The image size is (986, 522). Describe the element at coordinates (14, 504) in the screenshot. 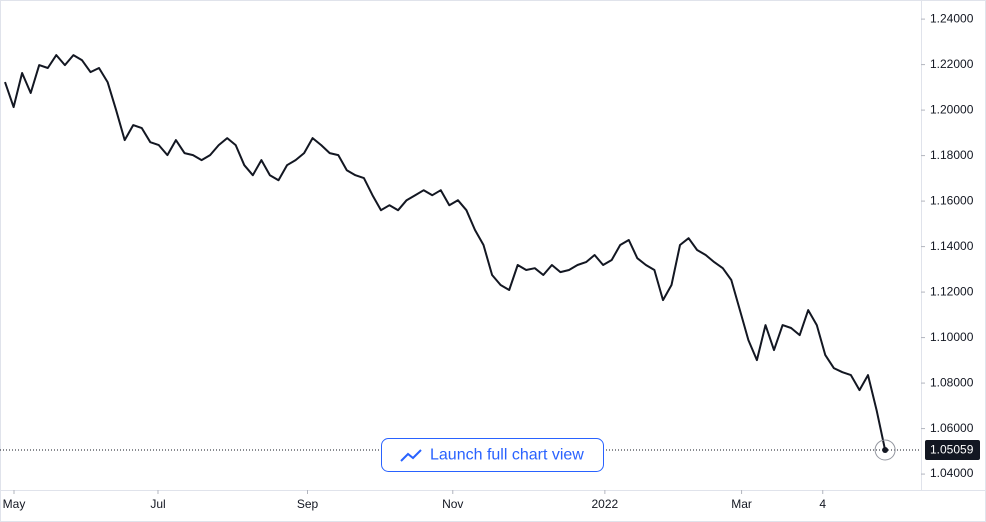

I see `x-tick-label: May` at that location.